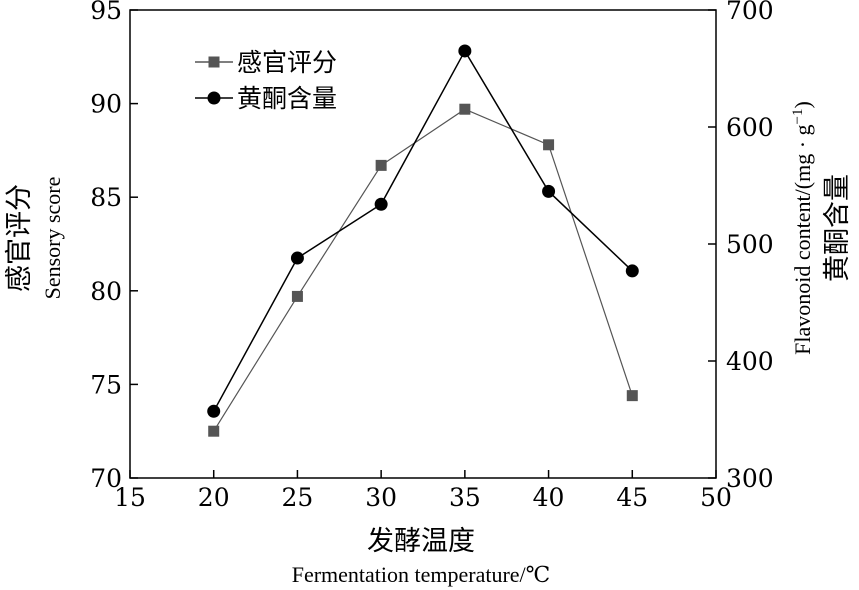 The width and height of the screenshot is (859, 590). I want to click on x-axis-title-en: Fermentation temperature/℃, so click(421, 574).